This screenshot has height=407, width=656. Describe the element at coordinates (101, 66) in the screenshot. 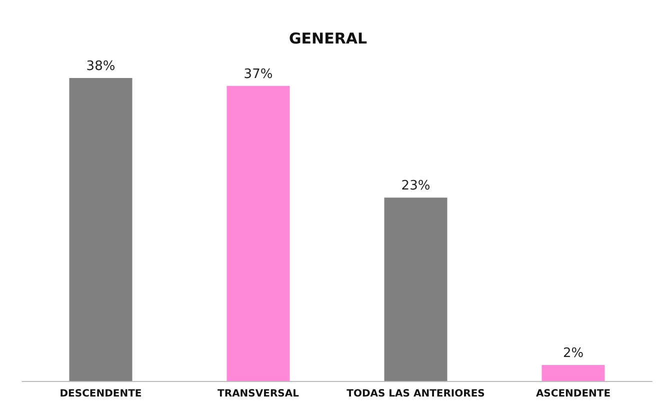

I see `data-label: 38%` at that location.